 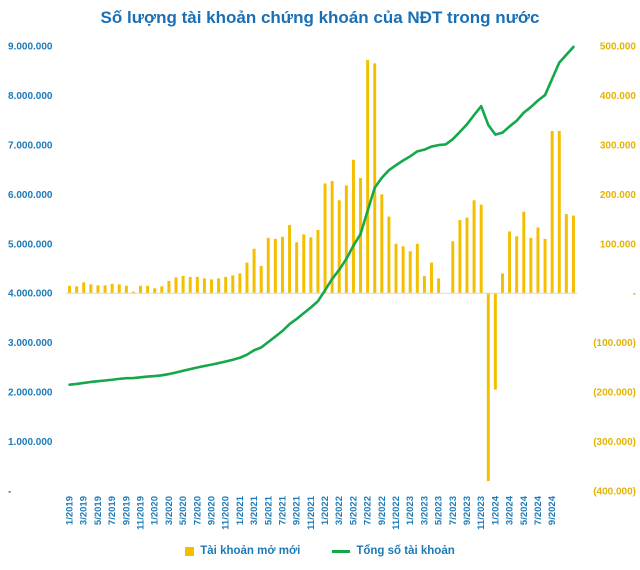 I want to click on x-axis-tick-label: 9/2023, so click(x=467, y=510).